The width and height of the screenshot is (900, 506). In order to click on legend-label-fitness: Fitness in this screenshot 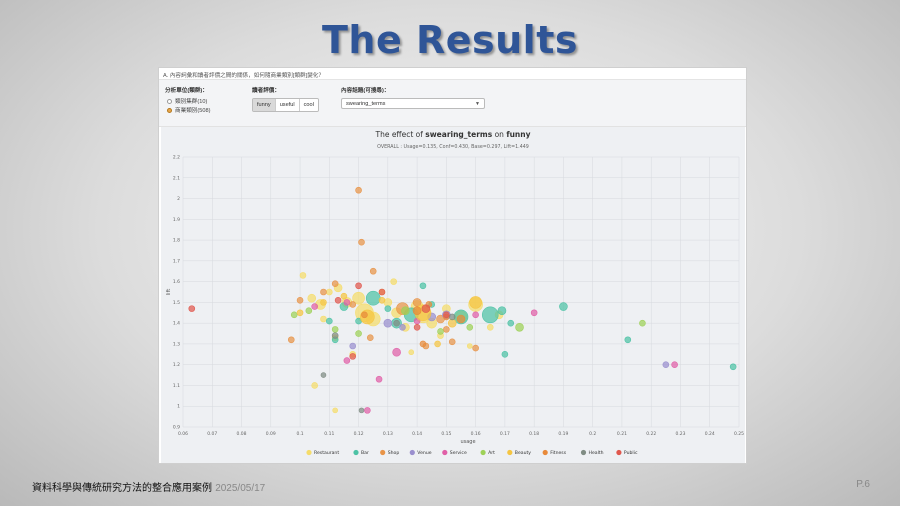, I will do `click(558, 453)`.